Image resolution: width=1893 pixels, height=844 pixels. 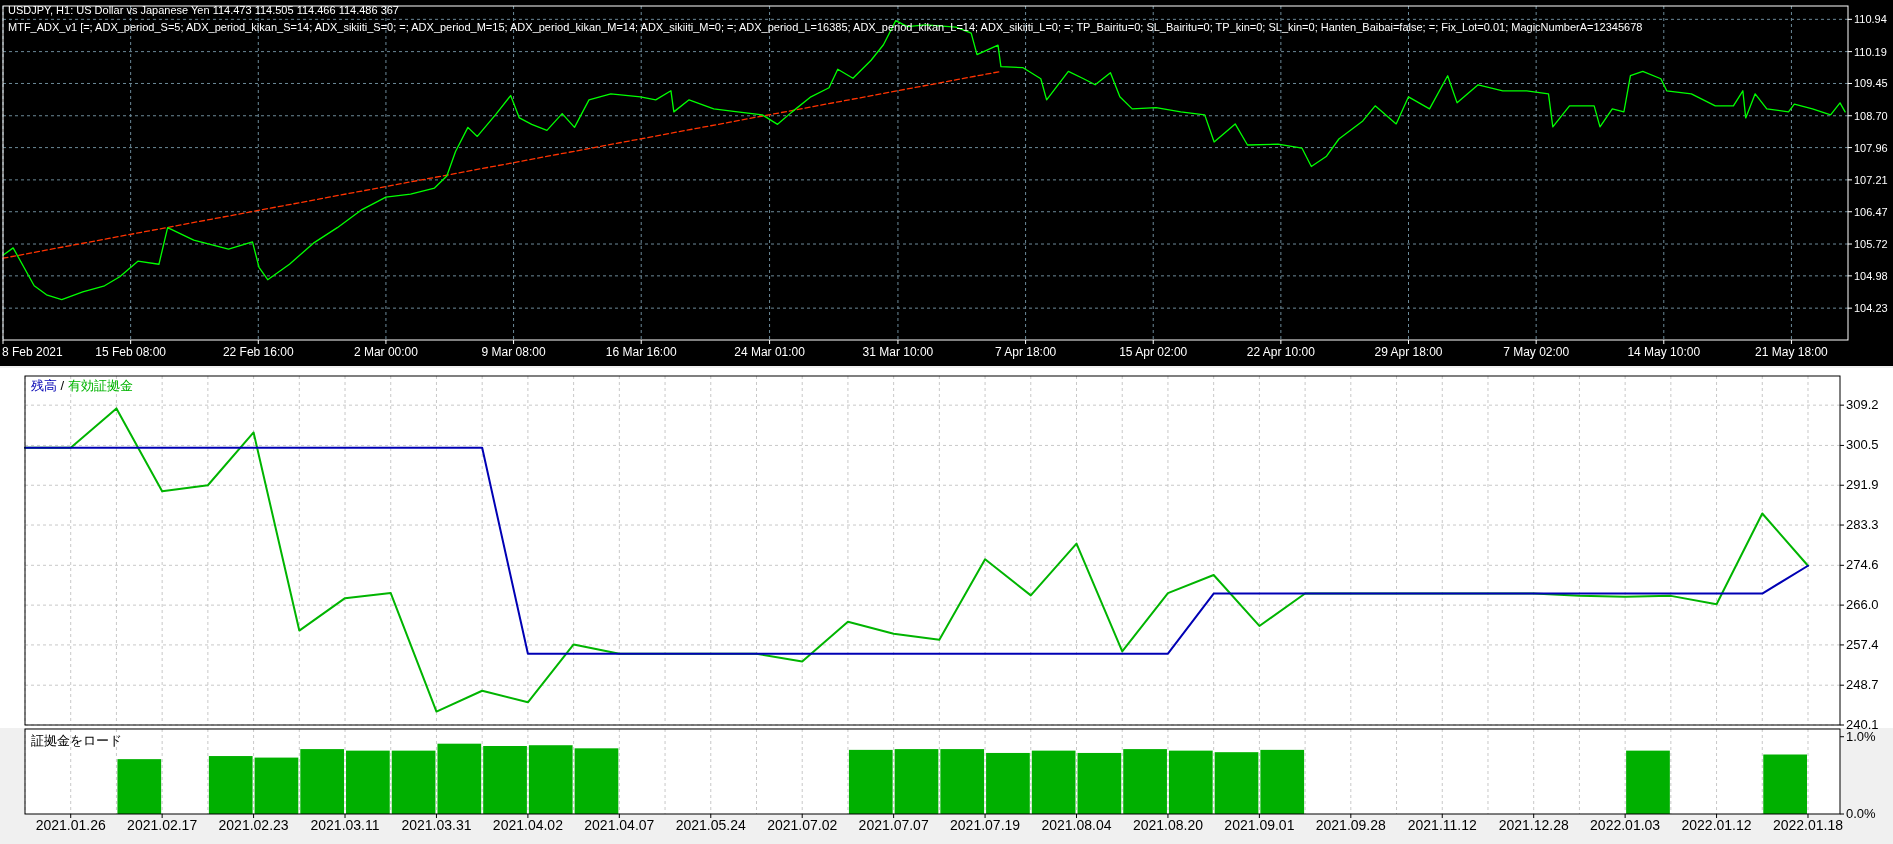 I want to click on x-tick-label: 2021.07.19, so click(x=985, y=825).